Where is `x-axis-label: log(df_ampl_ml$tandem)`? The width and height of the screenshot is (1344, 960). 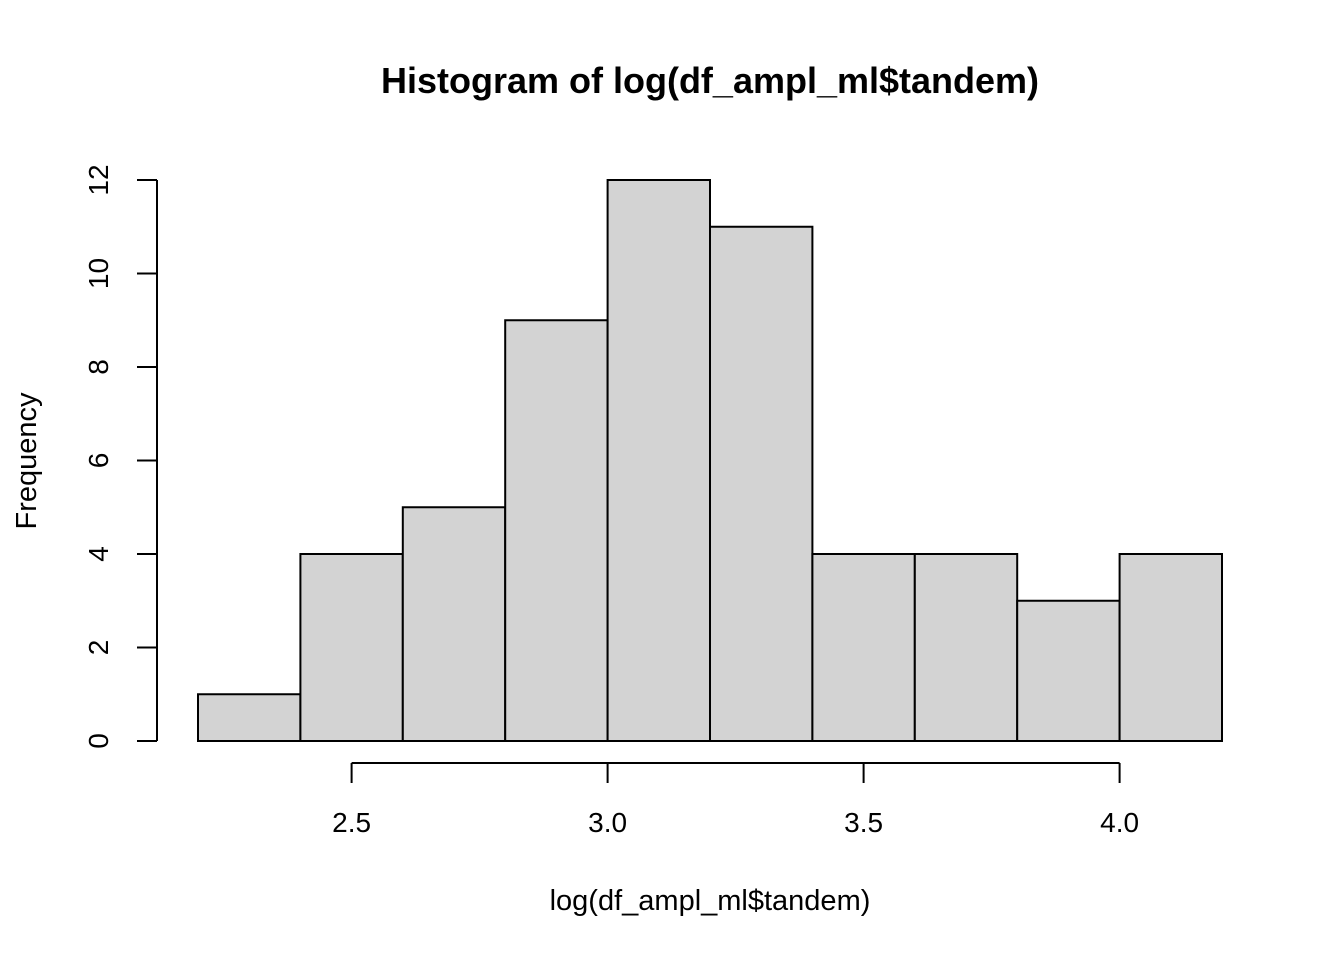 x-axis-label: log(df_ampl_ml$tandem) is located at coordinates (710, 901).